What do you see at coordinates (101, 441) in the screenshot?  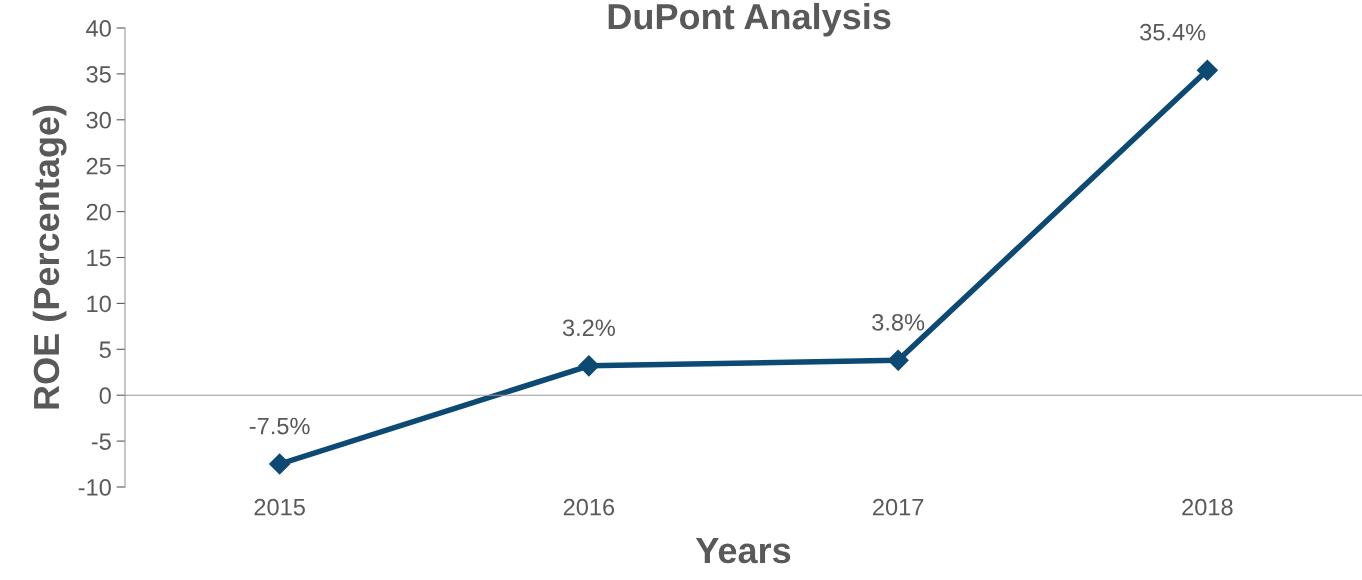 I see `y-tick-label: -5` at bounding box center [101, 441].